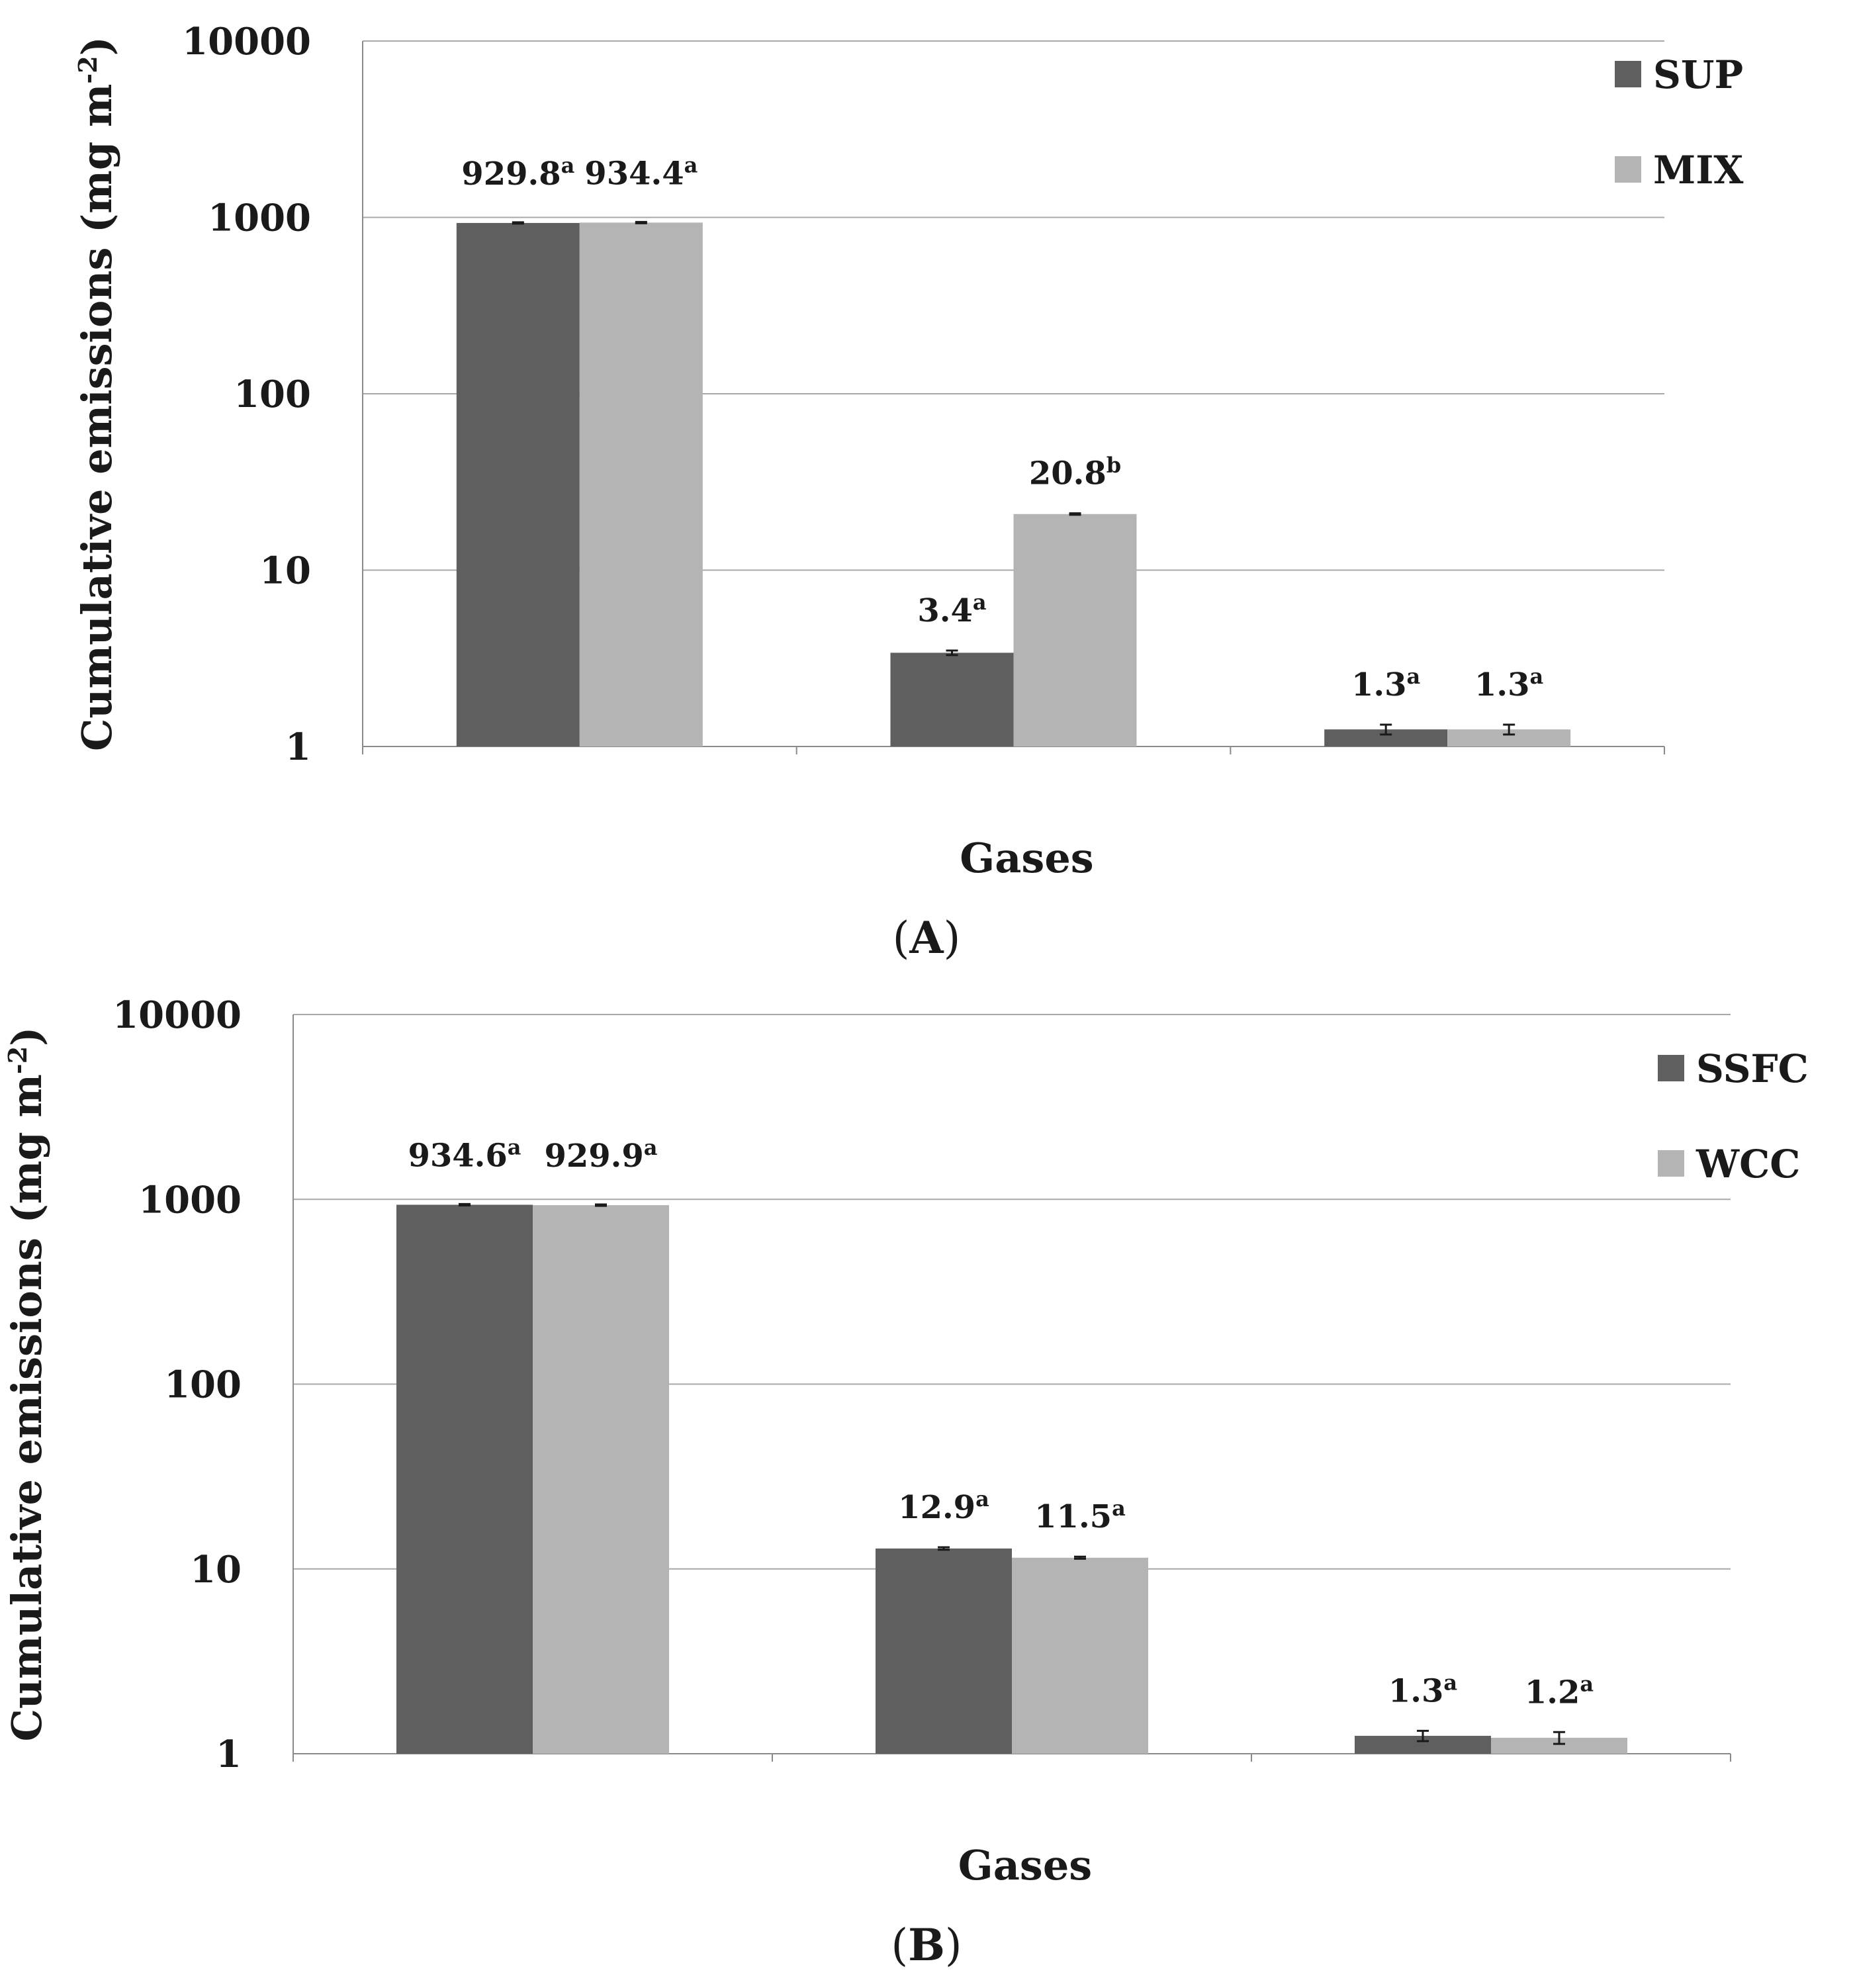  Describe the element at coordinates (1628, 169) in the screenshot. I see `legend-swatch-mix` at that location.